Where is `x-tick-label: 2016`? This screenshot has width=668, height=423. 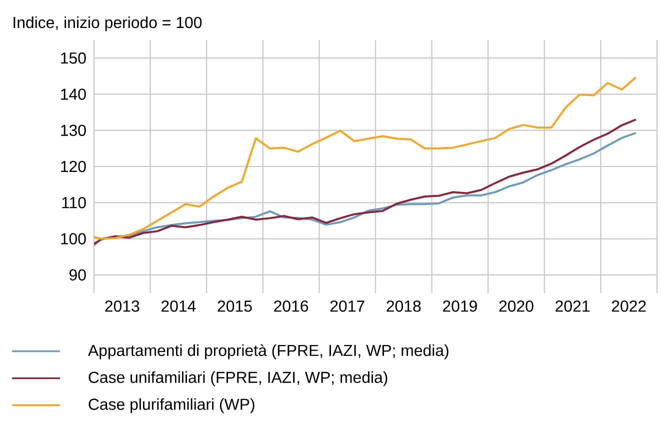 x-tick-label: 2016 is located at coordinates (291, 306).